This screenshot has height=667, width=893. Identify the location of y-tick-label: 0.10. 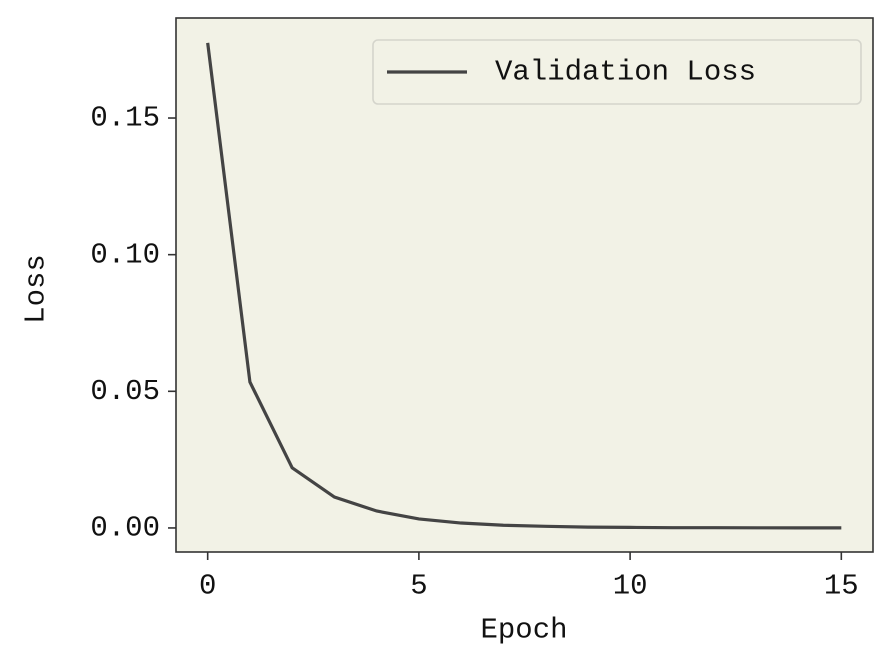
(125, 254).